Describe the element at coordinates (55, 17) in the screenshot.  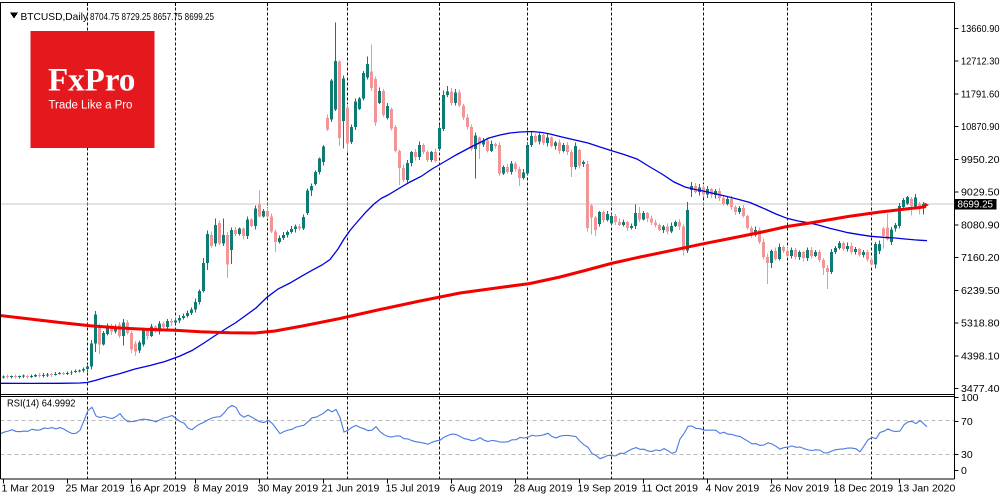
I see `svg-text: BTCUSD,Daily` at that location.